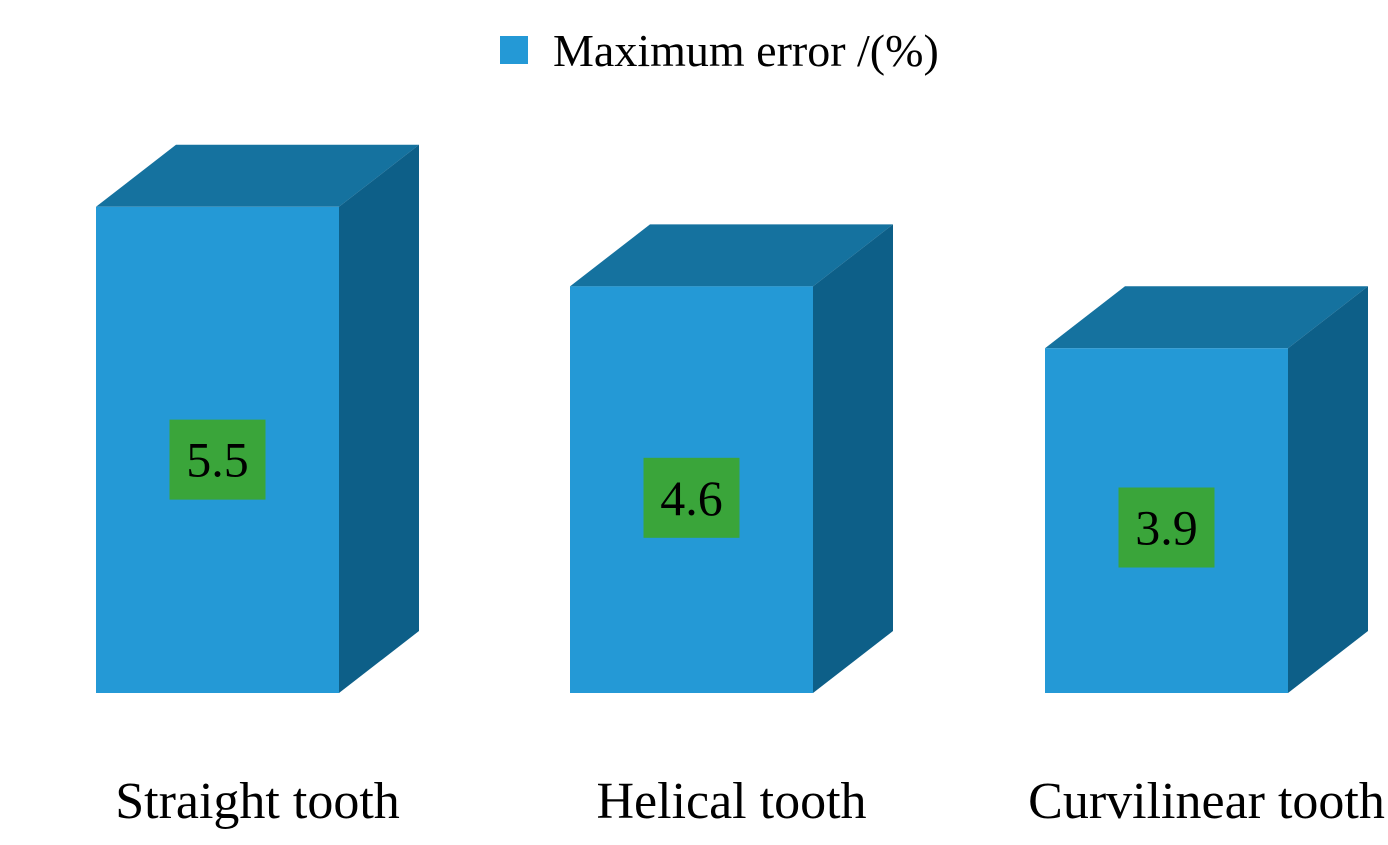 The height and width of the screenshot is (845, 1388). I want to click on legend-label: Maximum error /(%), so click(746, 50).